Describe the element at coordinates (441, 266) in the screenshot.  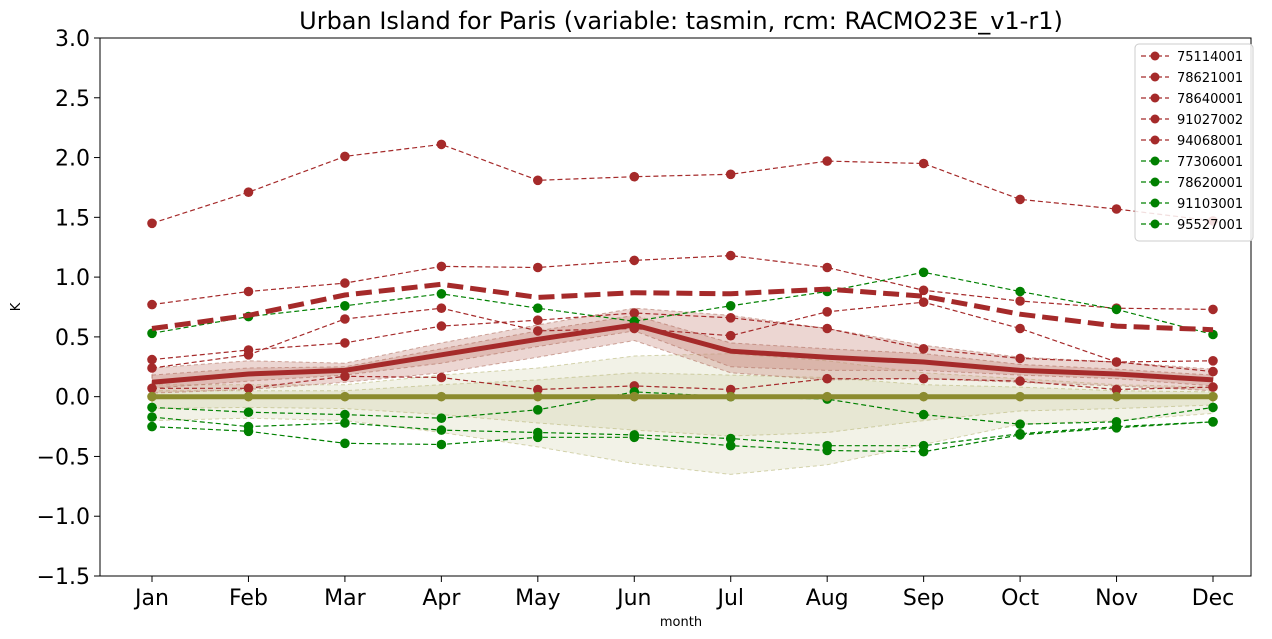
I see `point-75114001-Apr` at that location.